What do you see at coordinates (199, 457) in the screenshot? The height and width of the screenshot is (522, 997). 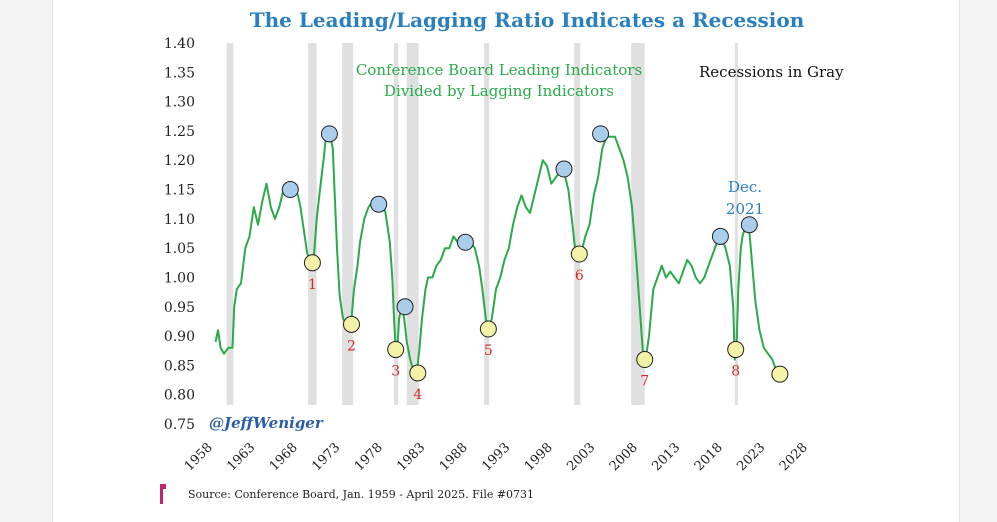 I see `x-tick-label: 1958` at bounding box center [199, 457].